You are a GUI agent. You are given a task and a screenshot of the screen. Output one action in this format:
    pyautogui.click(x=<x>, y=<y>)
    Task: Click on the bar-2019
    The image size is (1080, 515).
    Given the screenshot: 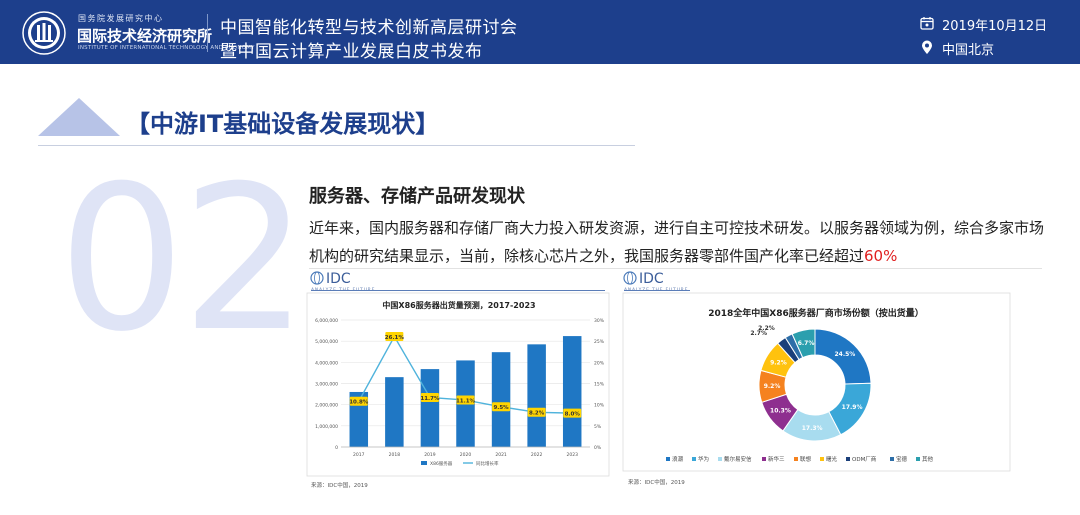 What is the action you would take?
    pyautogui.click(x=430, y=408)
    